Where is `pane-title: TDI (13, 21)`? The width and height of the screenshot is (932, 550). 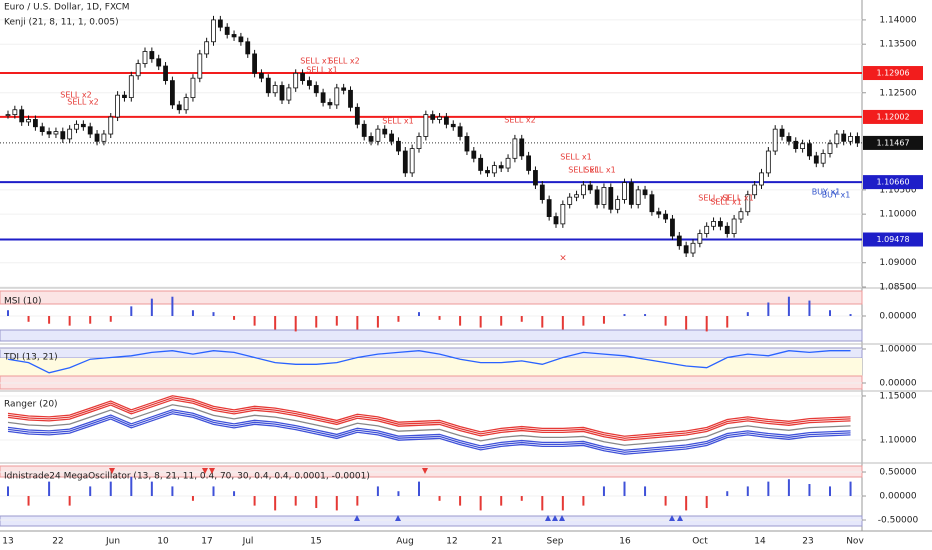 pane-title: TDI (13, 21) is located at coordinates (30, 358).